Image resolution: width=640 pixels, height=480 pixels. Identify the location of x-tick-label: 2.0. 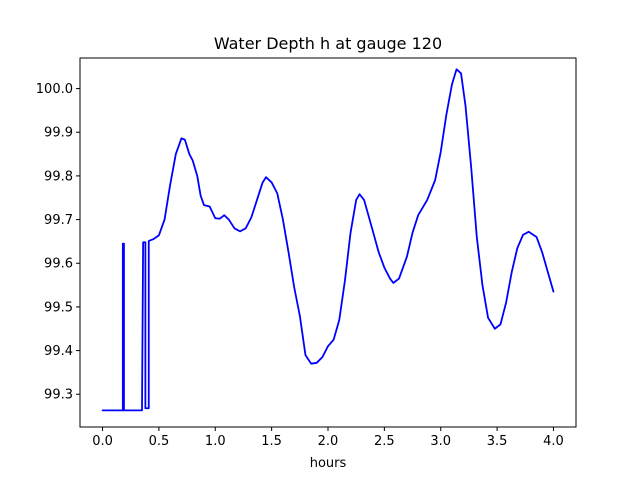
(328, 441).